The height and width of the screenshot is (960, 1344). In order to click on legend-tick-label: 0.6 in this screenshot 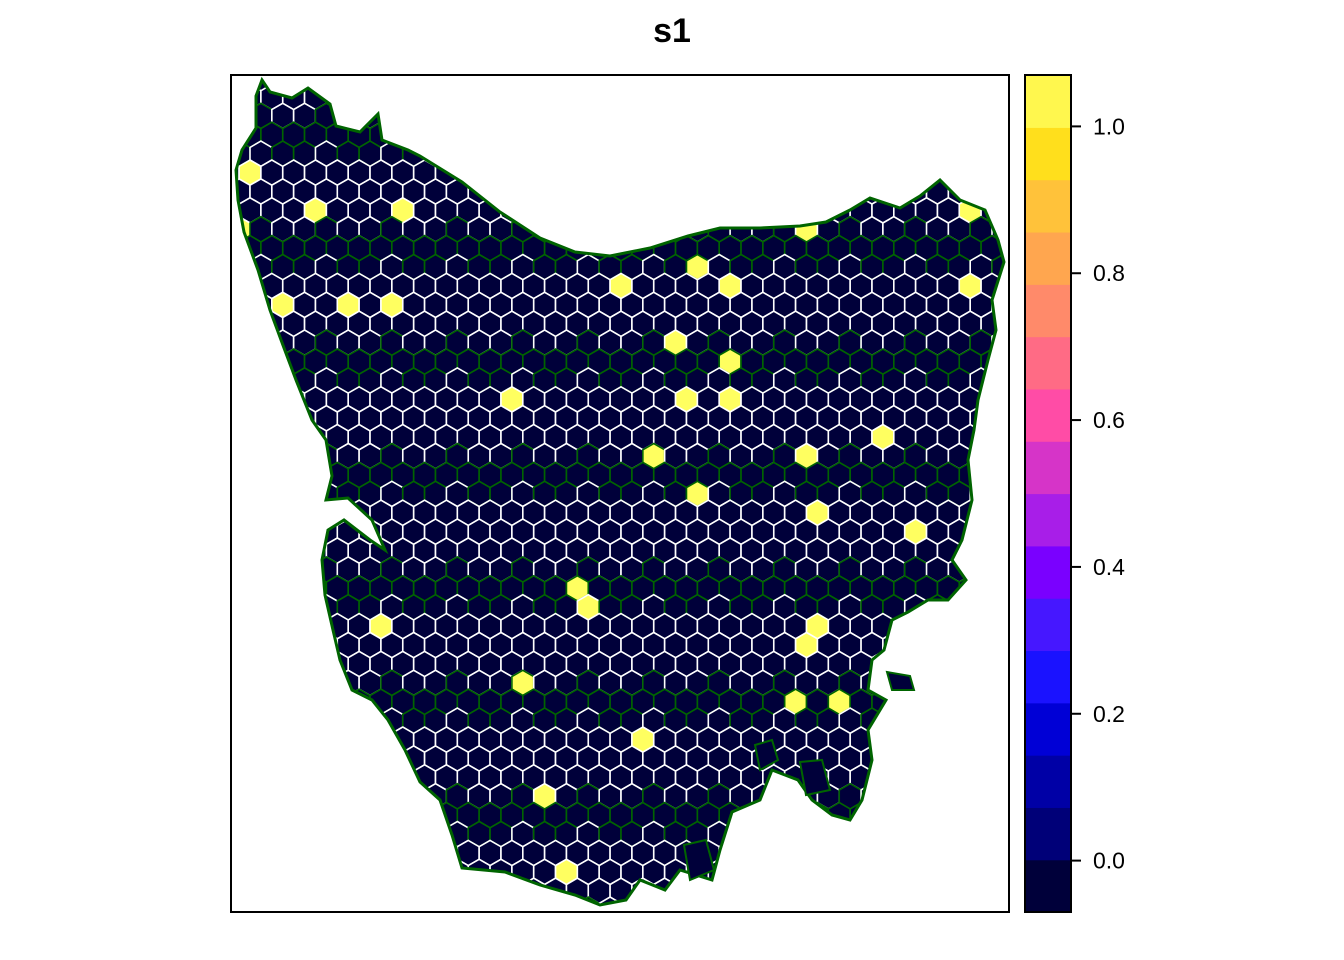, I will do `click(1109, 420)`.